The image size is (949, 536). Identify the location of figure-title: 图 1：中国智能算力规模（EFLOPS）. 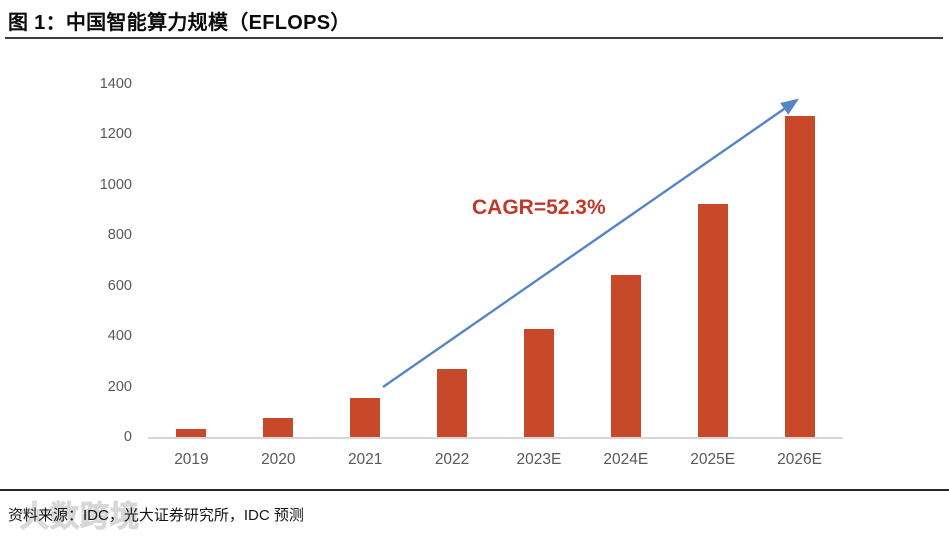
(179, 23).